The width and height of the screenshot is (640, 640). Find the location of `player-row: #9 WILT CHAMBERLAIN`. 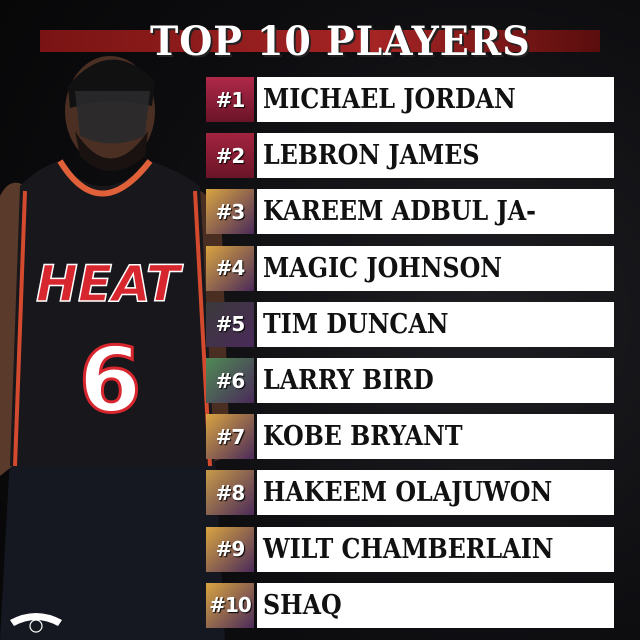

player-row: #9 WILT CHAMBERLAIN is located at coordinates (410, 549).